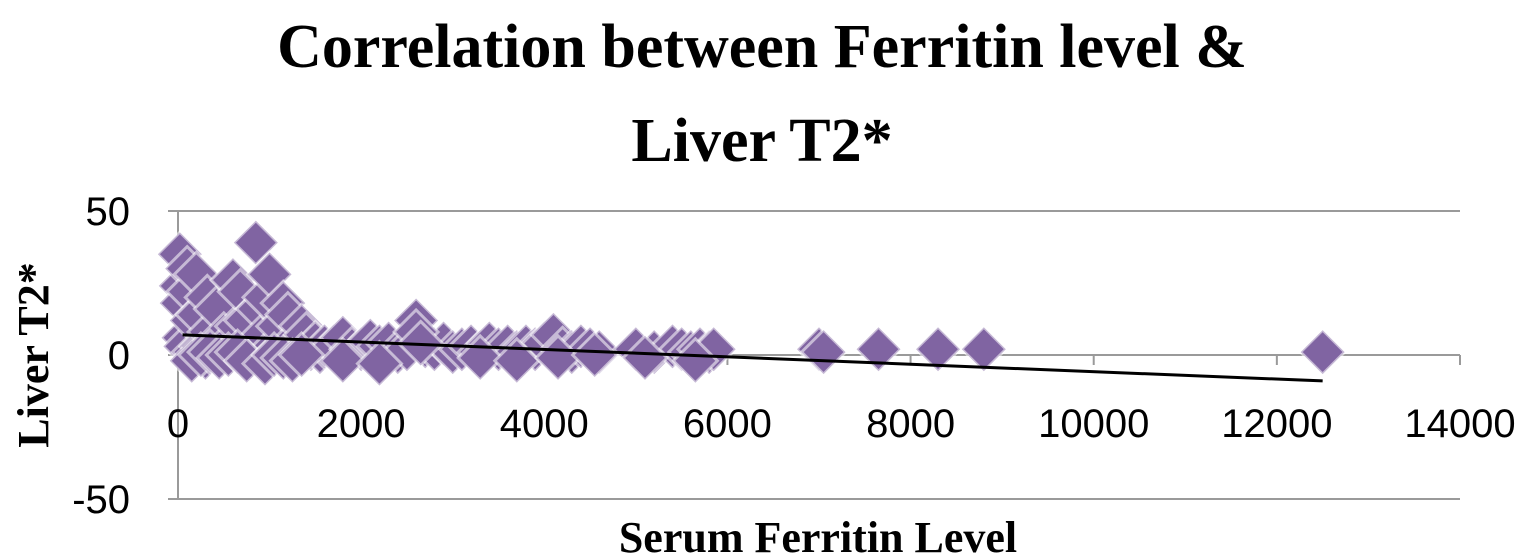 Image resolution: width=1524 pixels, height=557 pixels. I want to click on x-axis-title: Serum Ferritin Level, so click(818, 535).